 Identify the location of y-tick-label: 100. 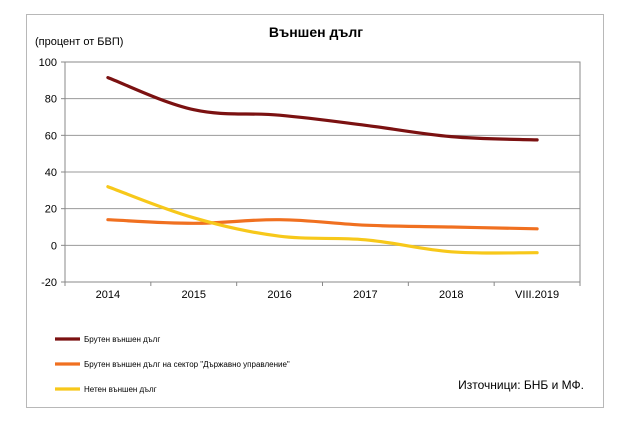
(48, 63).